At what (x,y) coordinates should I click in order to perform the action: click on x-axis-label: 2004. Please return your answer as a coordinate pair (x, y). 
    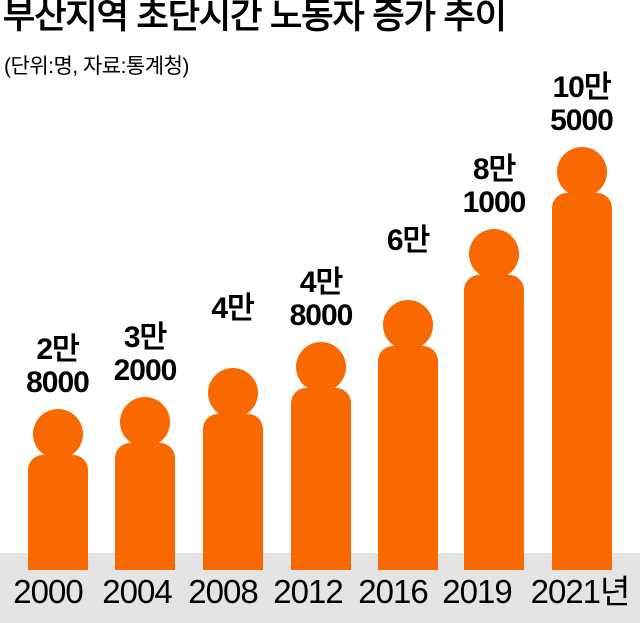
    Looking at the image, I should click on (137, 591).